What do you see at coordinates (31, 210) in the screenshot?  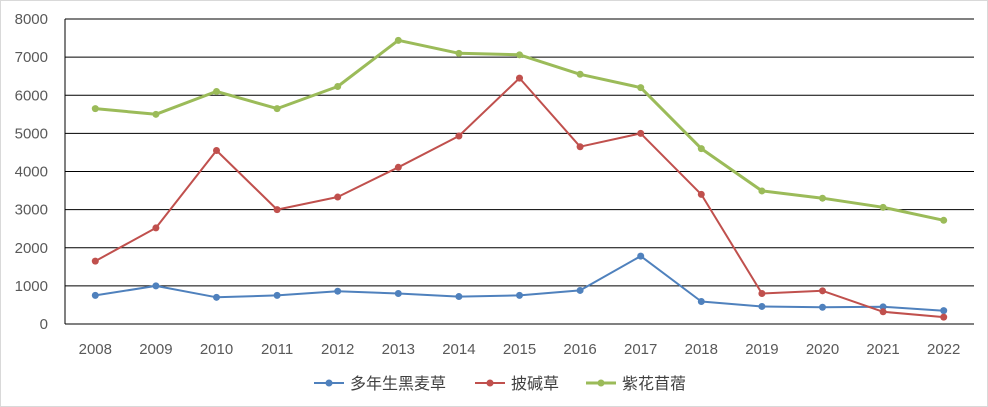 I see `y-tick-label: 3000` at bounding box center [31, 210].